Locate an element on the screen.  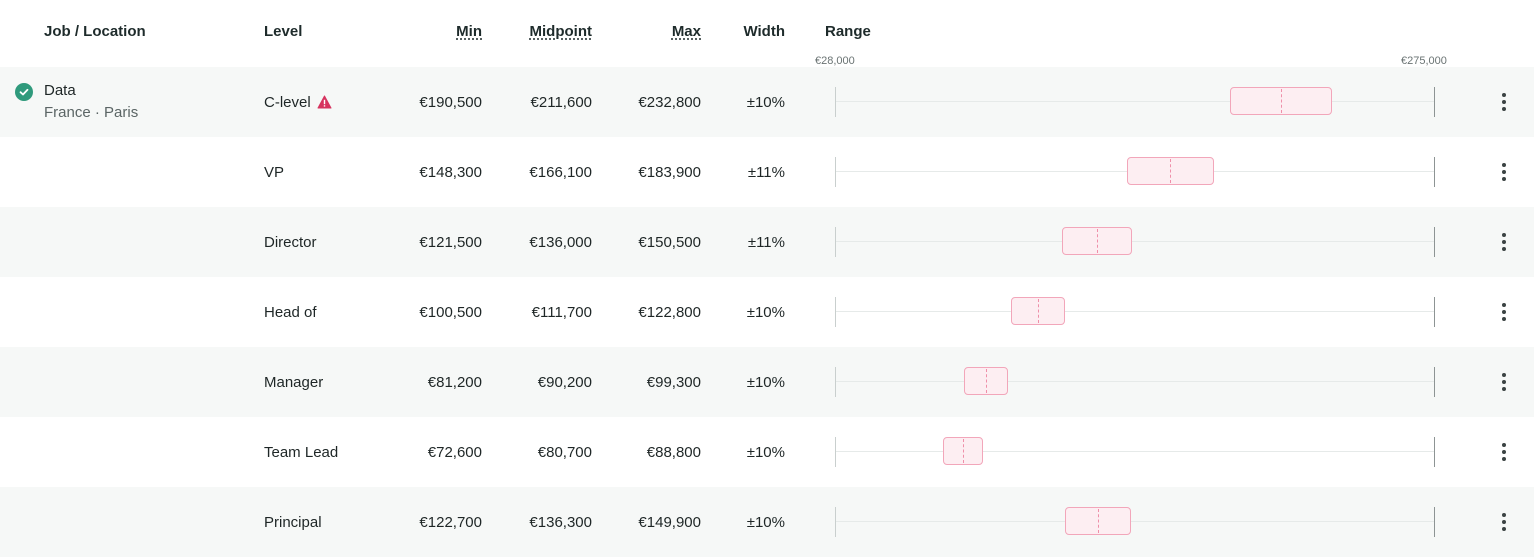
level-cell: Director is located at coordinates (290, 242).